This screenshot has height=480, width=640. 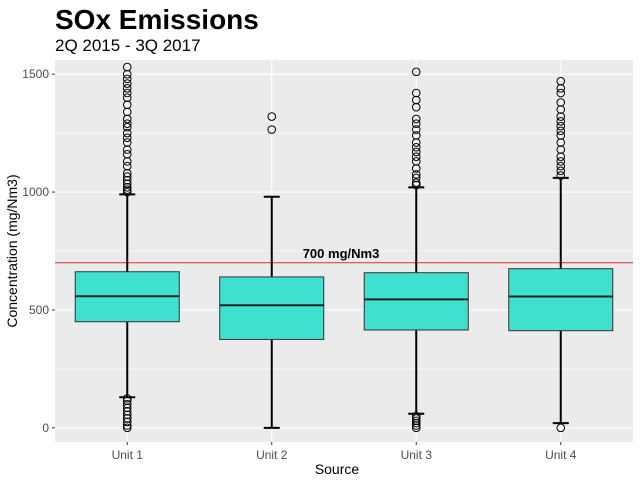 I want to click on reference-line-group: 700 mg/Nm3, so click(x=344, y=255).